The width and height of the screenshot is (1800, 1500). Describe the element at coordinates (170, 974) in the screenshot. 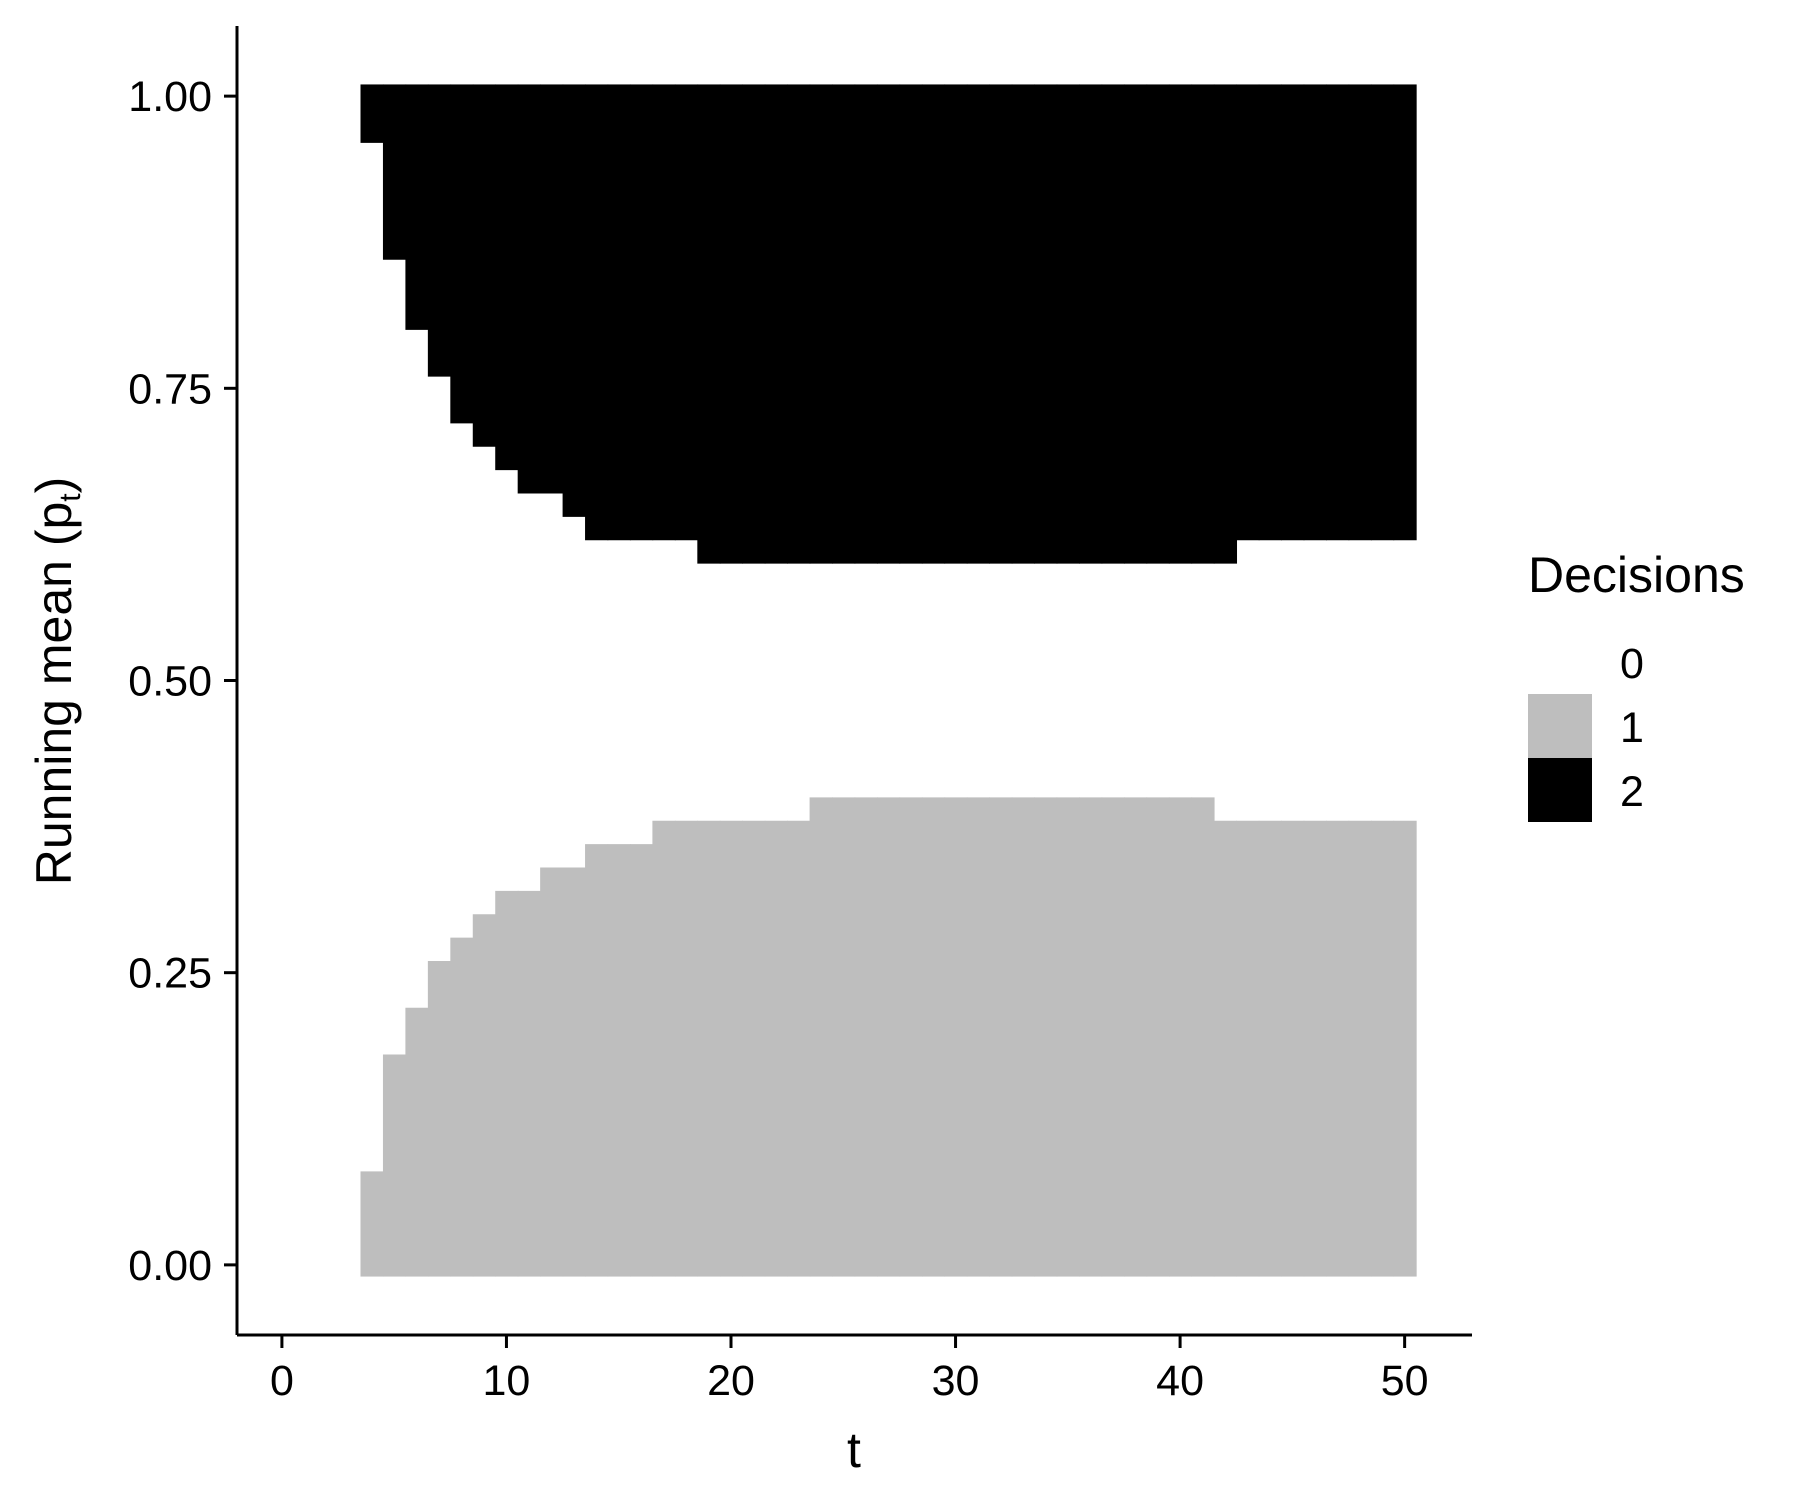

I see `y-tick-label: 0.25` at that location.